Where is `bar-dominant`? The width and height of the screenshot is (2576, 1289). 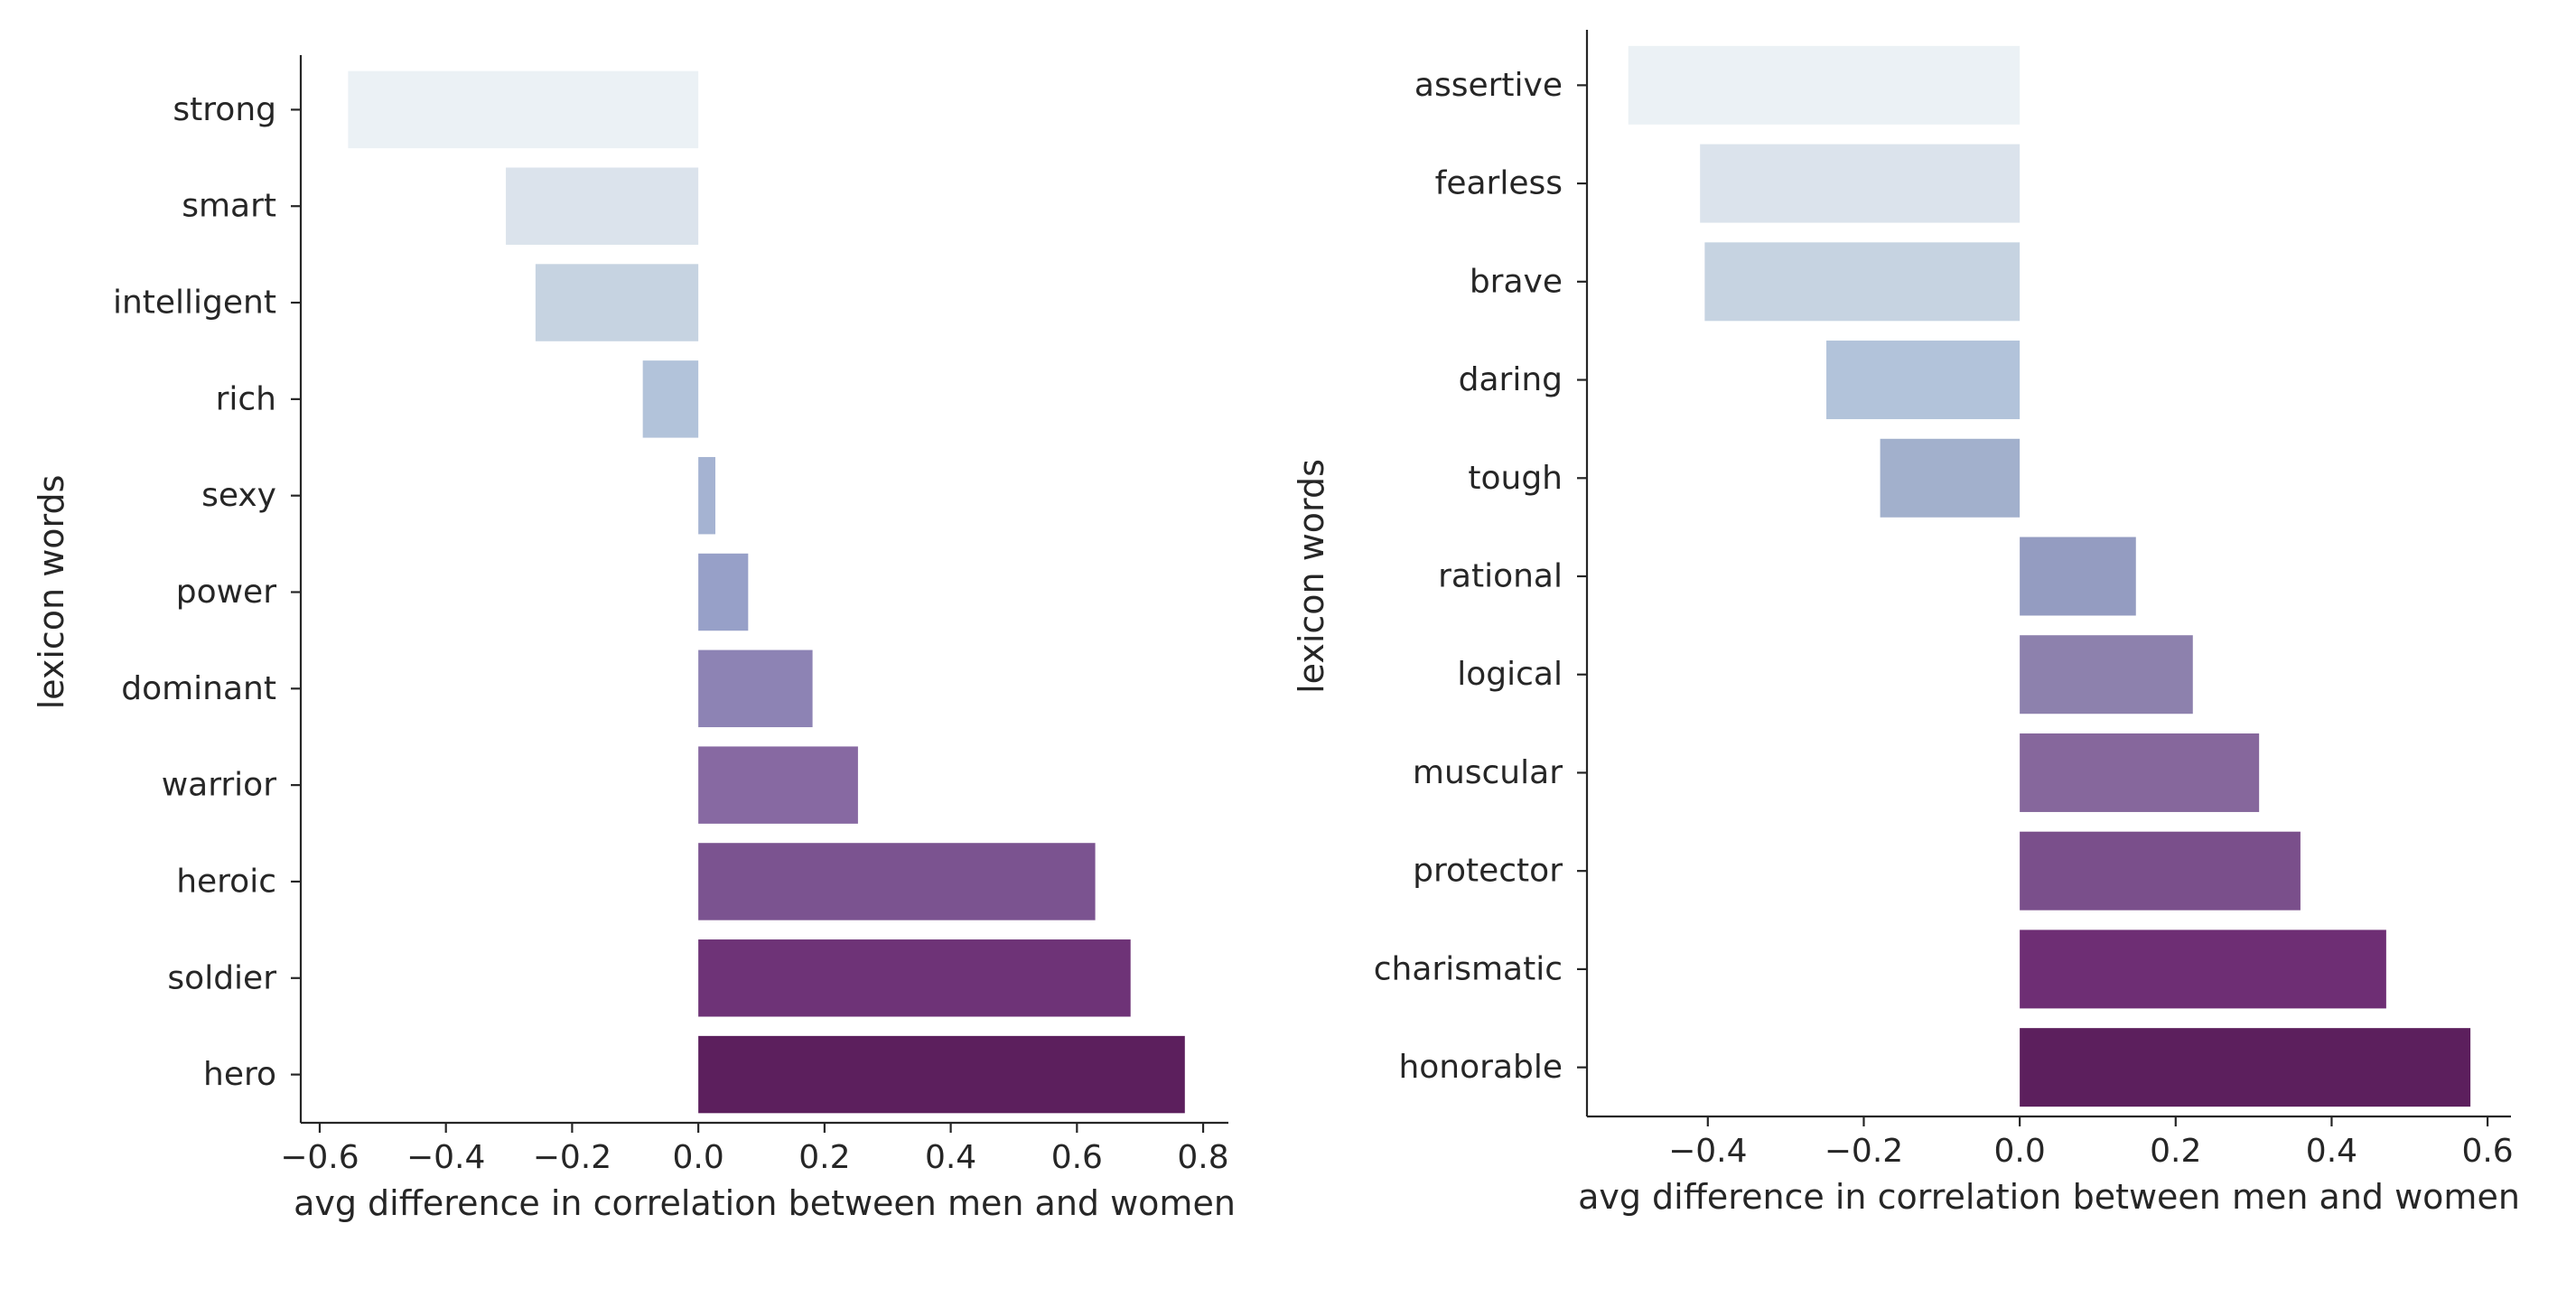
bar-dominant is located at coordinates (756, 688).